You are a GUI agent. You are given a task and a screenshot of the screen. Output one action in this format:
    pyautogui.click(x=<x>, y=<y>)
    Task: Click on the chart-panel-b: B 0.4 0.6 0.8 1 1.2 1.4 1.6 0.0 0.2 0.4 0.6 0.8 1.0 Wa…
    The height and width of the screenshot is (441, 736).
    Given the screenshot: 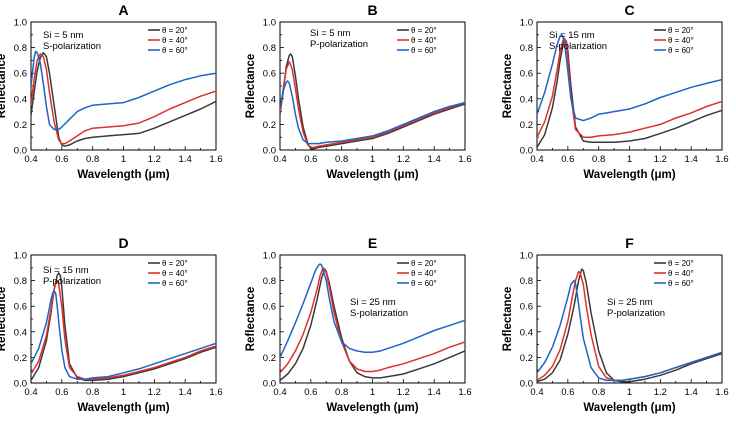 What is the action you would take?
    pyautogui.click(x=358, y=91)
    